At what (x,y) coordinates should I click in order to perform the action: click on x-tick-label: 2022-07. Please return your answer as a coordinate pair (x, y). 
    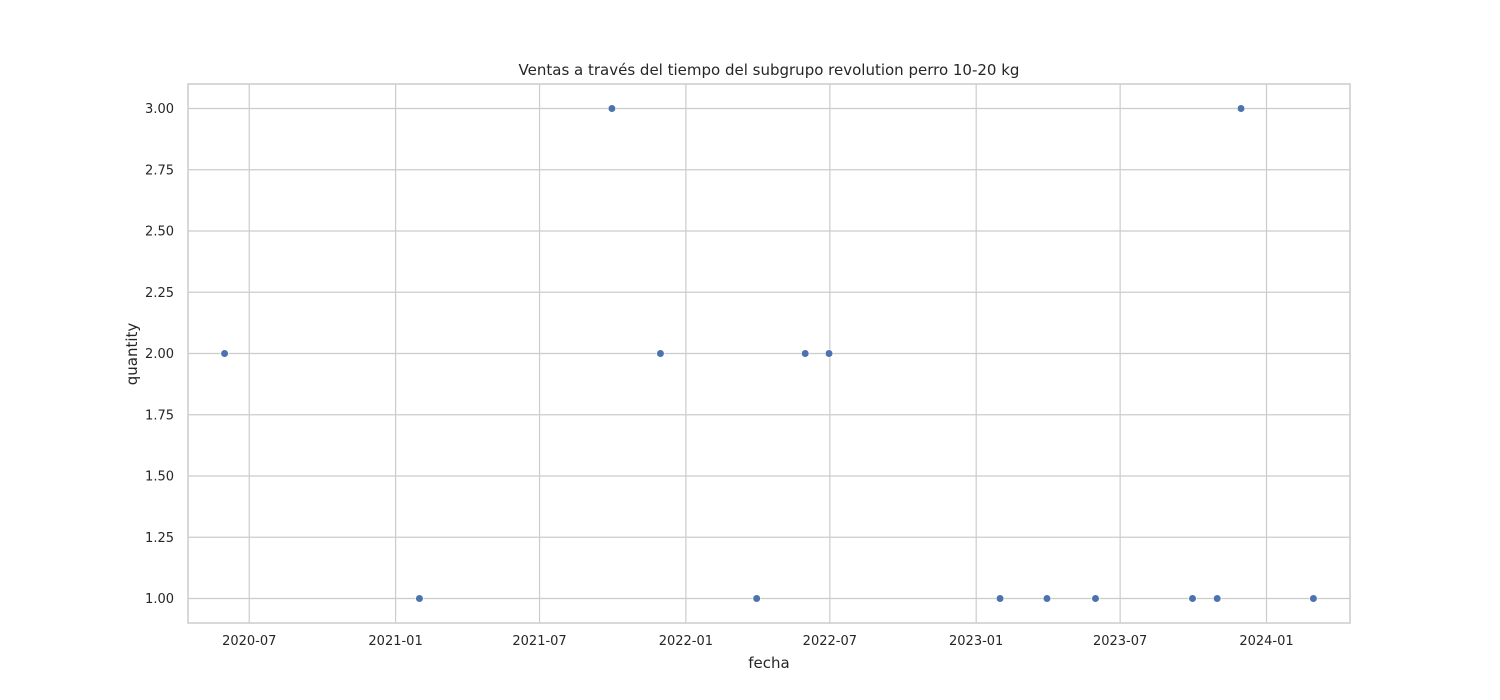
    Looking at the image, I should click on (830, 641).